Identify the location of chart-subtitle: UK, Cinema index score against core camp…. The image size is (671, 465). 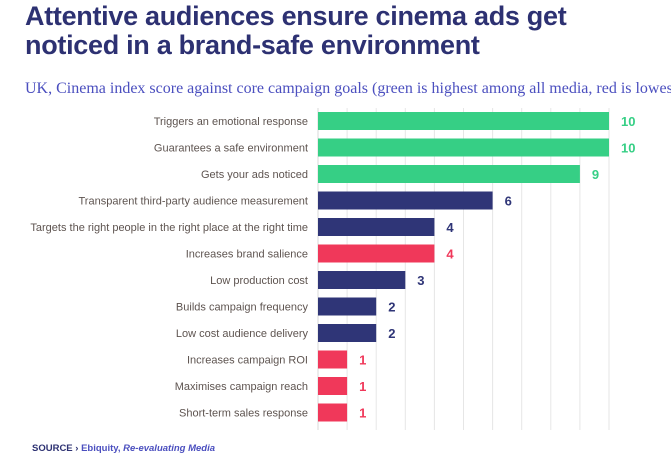
(348, 88).